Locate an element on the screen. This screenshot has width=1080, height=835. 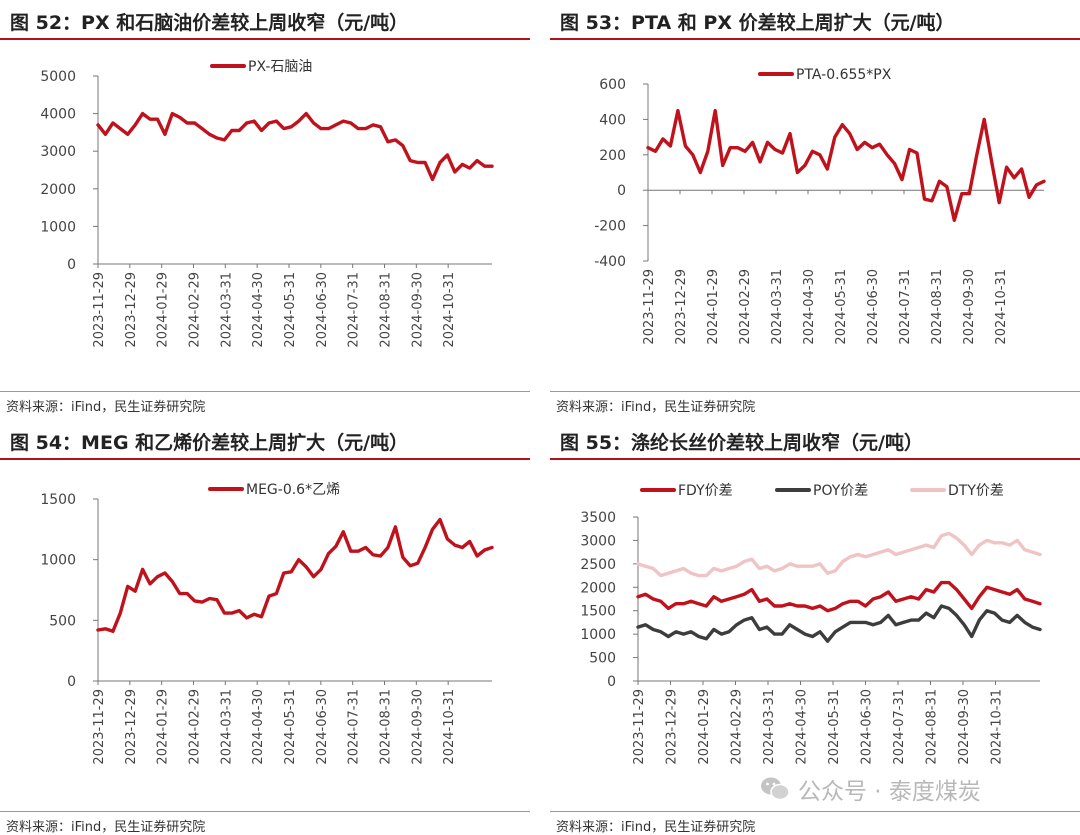
watermark: 公众号 · 泰度煤炭 is located at coordinates (870, 789).